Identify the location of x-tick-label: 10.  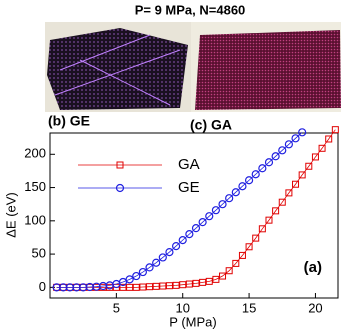
(182, 307).